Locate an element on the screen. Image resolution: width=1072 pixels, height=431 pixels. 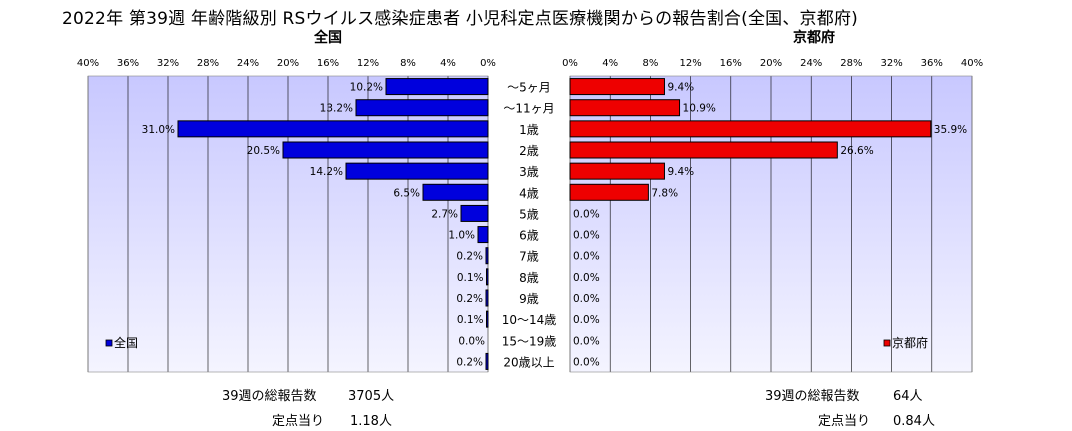
kyoto-tick-label: 4% is located at coordinates (610, 63).